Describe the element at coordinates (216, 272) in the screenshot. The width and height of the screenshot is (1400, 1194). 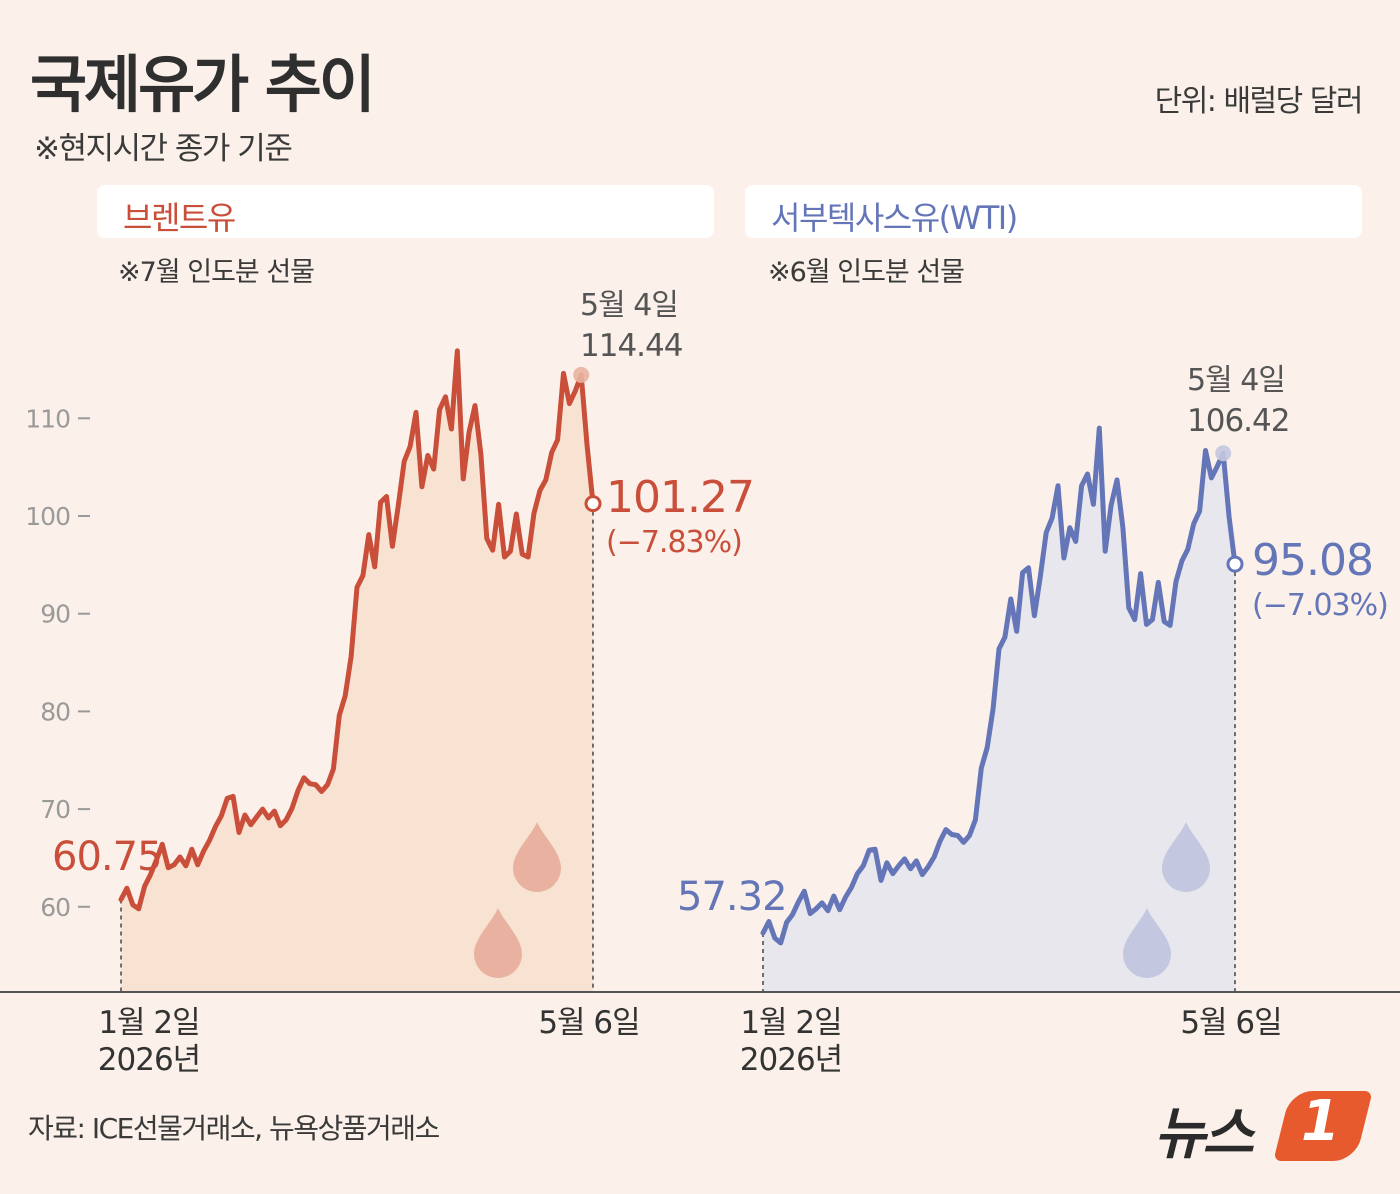
I see `brent-note: ※7월 인도분 선물` at that location.